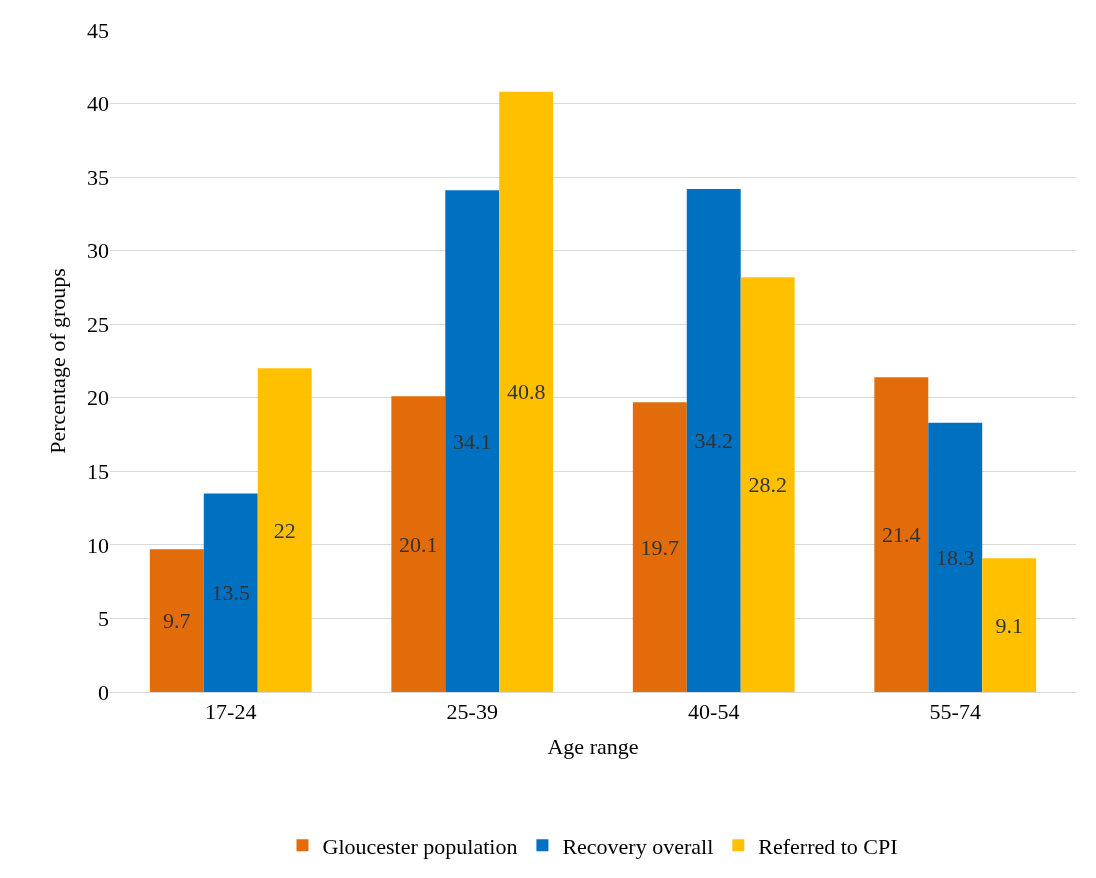  Describe the element at coordinates (98, 472) in the screenshot. I see `y-tick-label: 15` at that location.